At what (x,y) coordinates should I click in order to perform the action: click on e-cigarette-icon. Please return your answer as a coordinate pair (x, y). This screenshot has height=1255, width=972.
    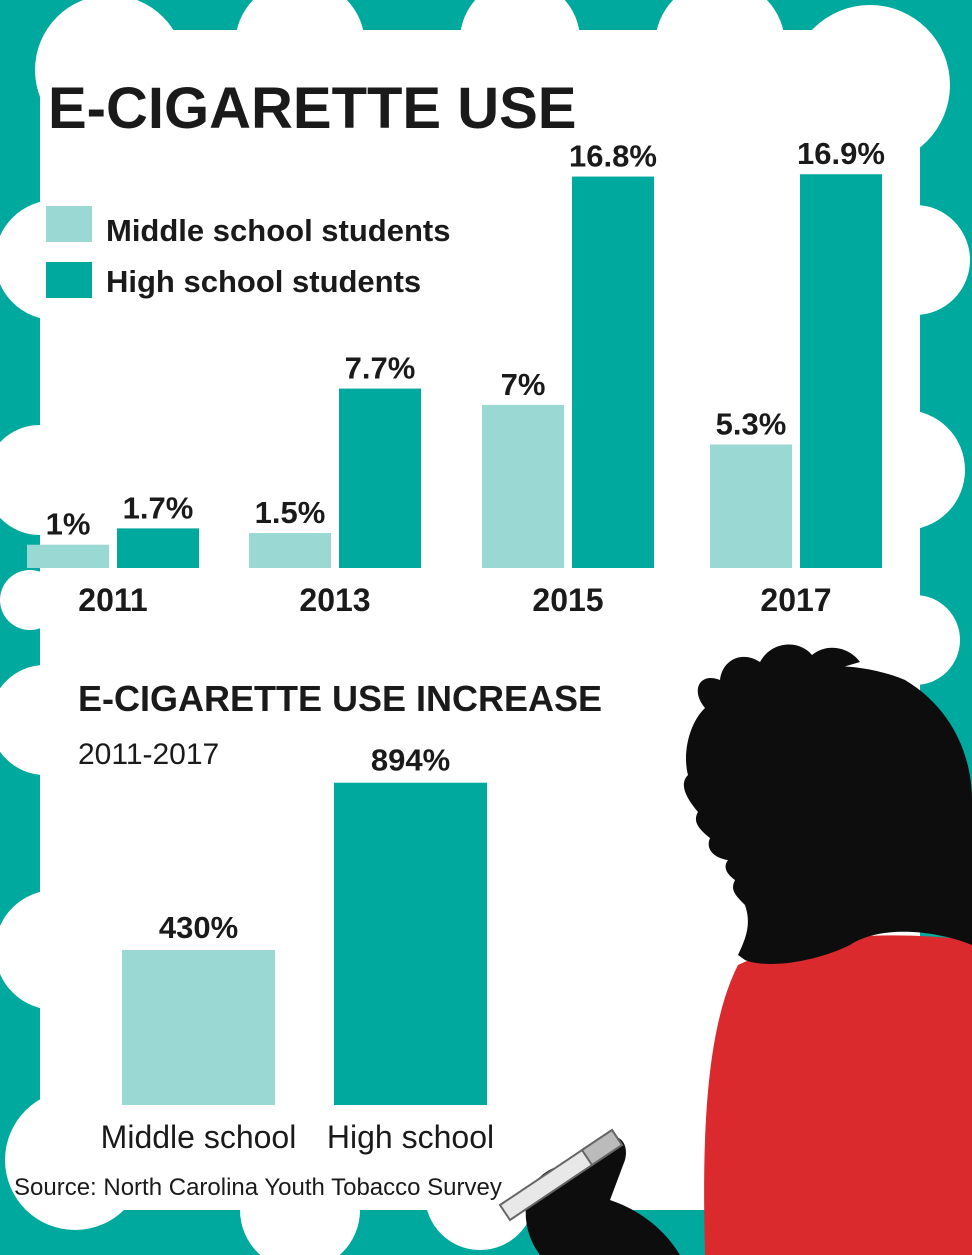
    Looking at the image, I should click on (561, 1175).